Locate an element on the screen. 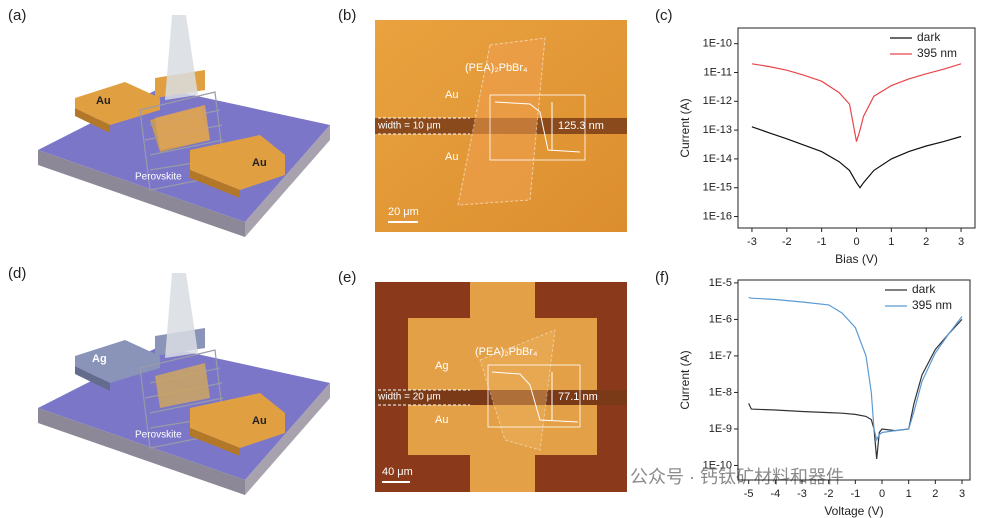 This screenshot has width=1000, height=518. thickness-label: 77.1 nm is located at coordinates (578, 397).